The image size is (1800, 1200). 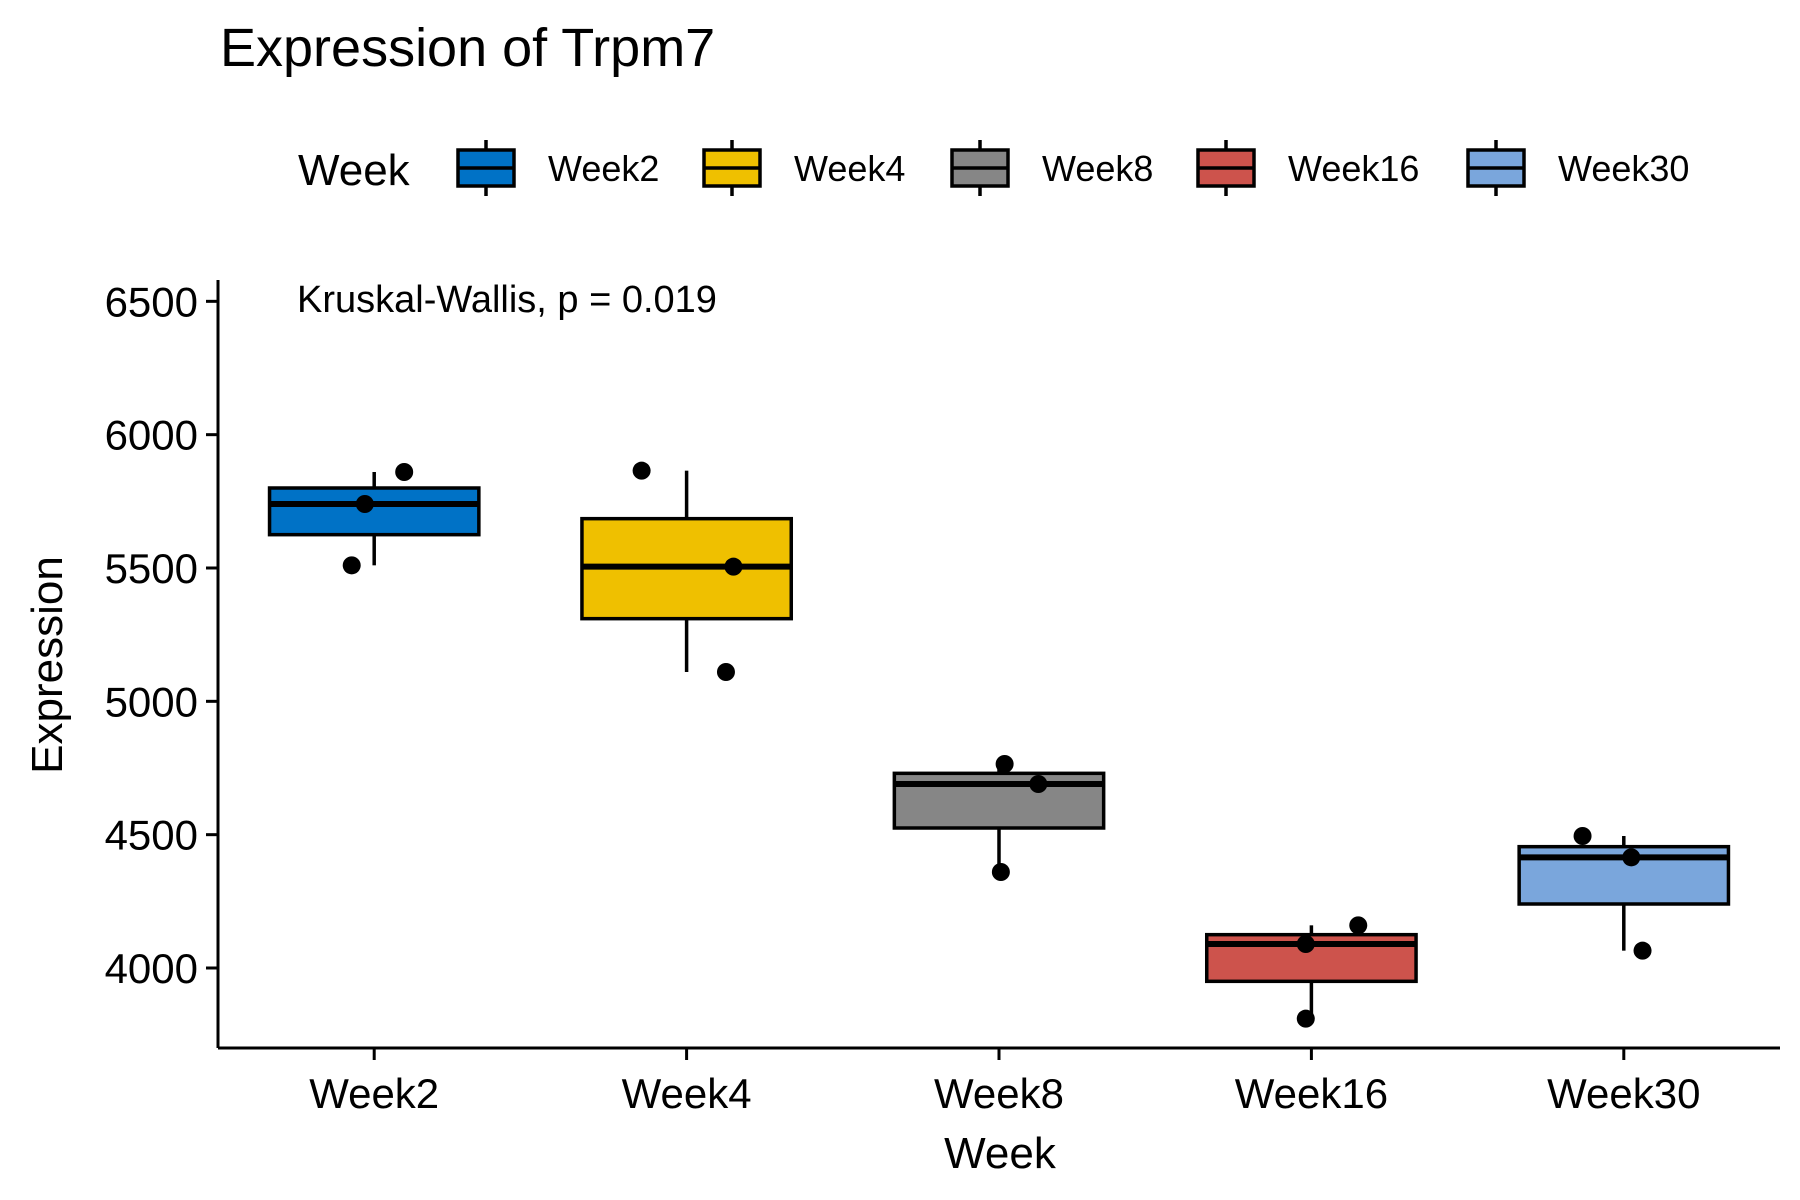 What do you see at coordinates (151, 835) in the screenshot?
I see `y-tick-label: 4500` at bounding box center [151, 835].